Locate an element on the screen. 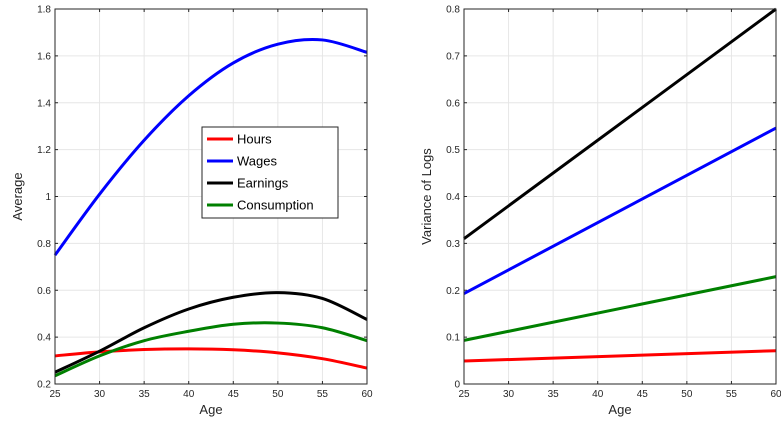 The height and width of the screenshot is (432, 781). legend-label-hours: Hours is located at coordinates (254, 139).